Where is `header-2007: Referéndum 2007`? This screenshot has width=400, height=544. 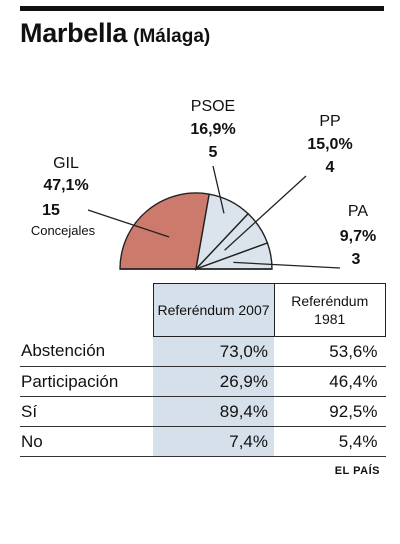
header-2007: Referéndum 2007 is located at coordinates (213, 310).